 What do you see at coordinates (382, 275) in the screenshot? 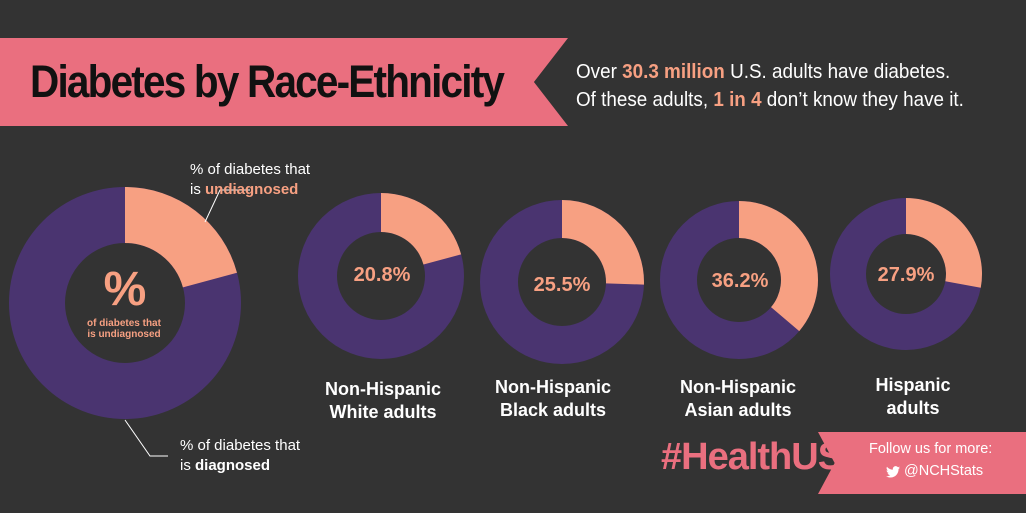
I see `value-label-white: 20.8%` at bounding box center [382, 275].